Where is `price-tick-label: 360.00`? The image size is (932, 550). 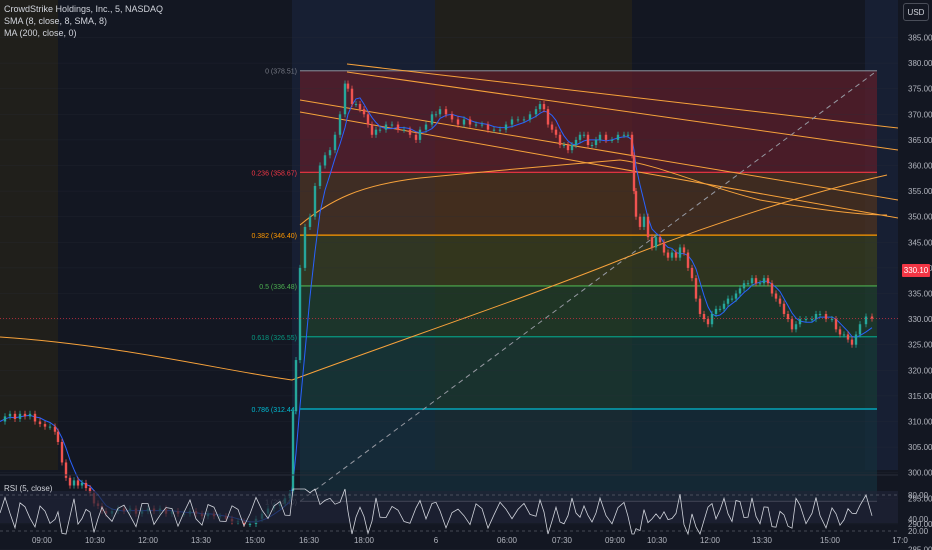 price-tick-label: 360.00 is located at coordinates (920, 166).